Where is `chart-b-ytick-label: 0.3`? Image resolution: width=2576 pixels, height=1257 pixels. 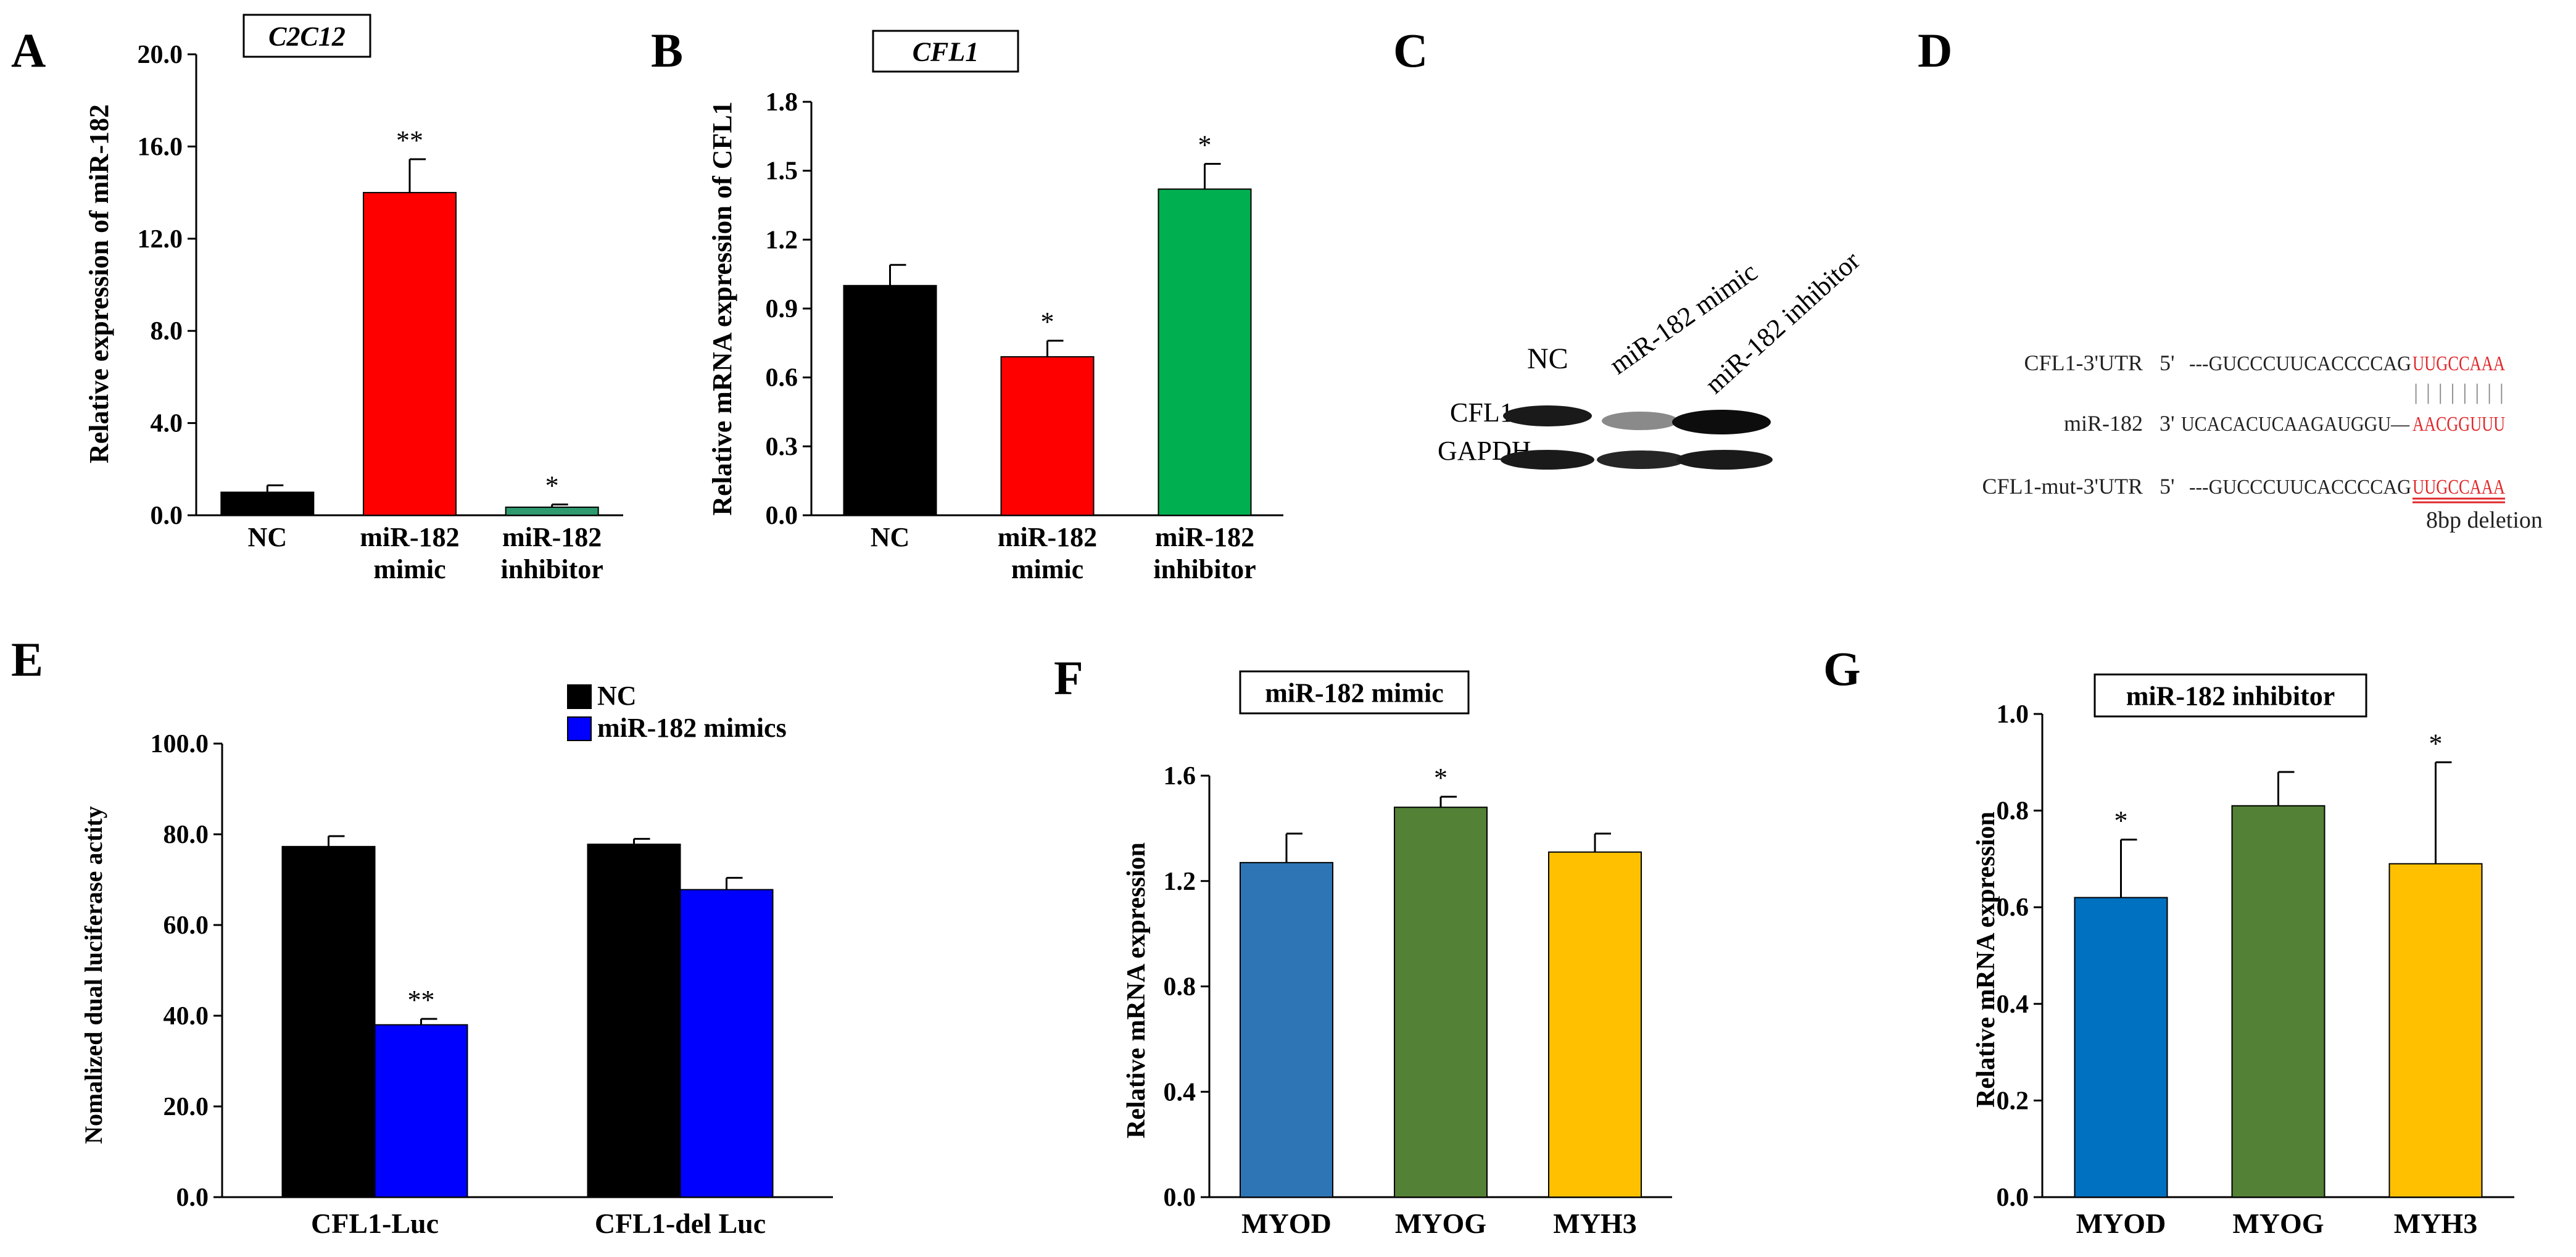
chart-b-ytick-label: 0.3 is located at coordinates (782, 447).